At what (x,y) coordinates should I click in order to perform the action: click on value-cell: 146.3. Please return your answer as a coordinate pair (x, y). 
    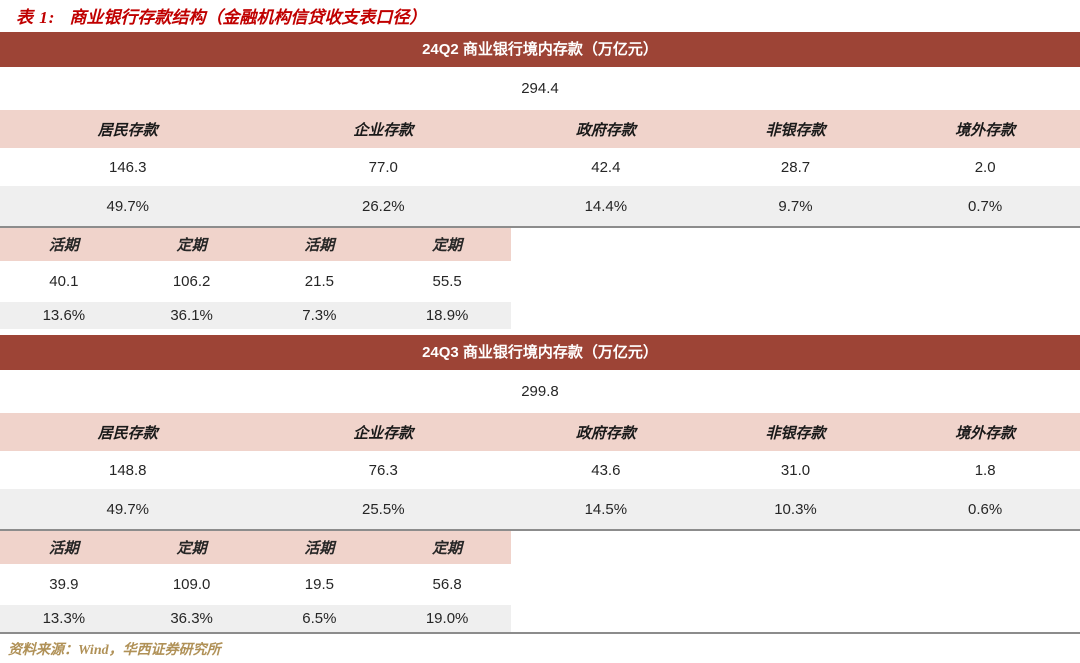
    Looking at the image, I should click on (127, 167).